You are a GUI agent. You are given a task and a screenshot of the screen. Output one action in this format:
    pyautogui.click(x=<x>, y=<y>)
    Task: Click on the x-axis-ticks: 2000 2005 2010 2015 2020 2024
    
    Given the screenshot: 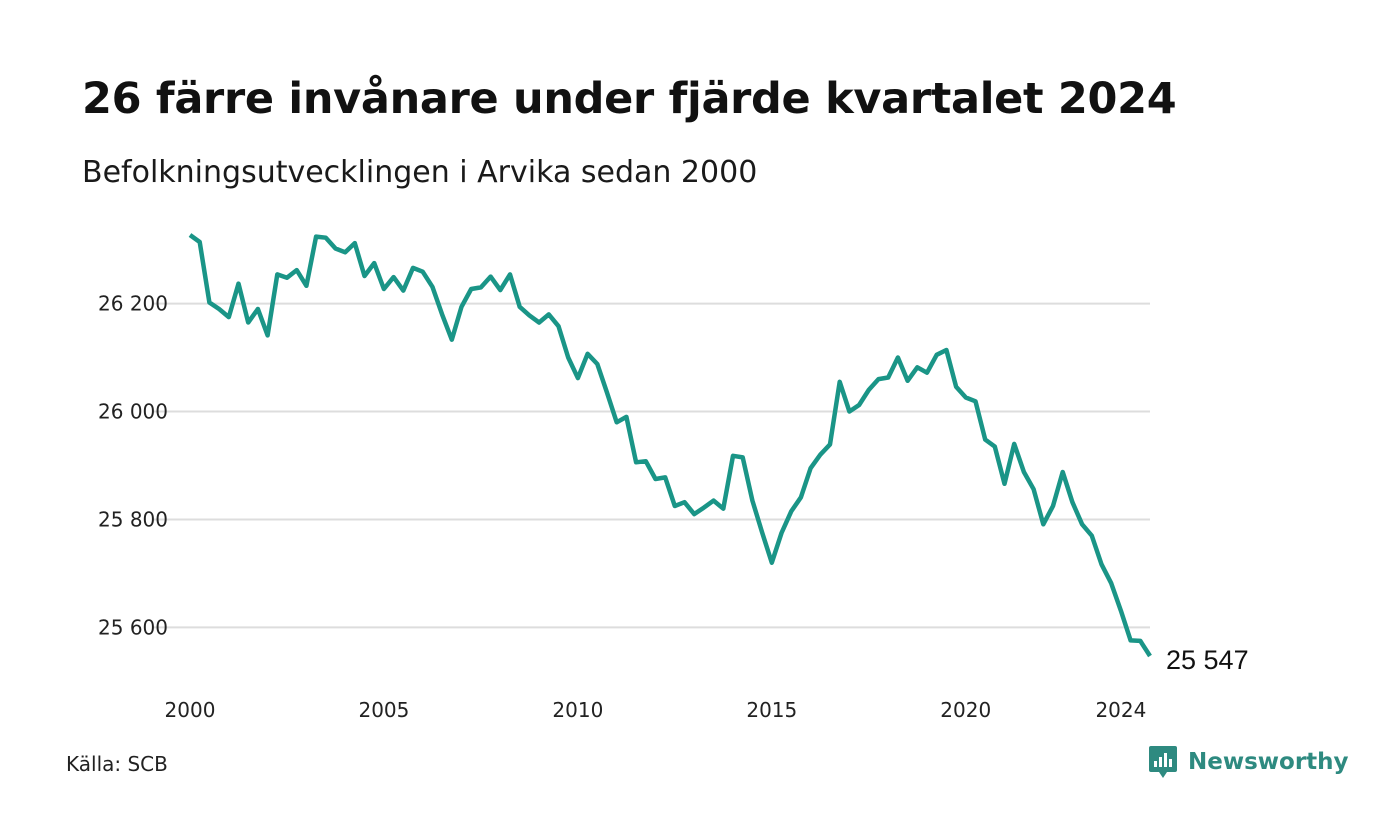 What is the action you would take?
    pyautogui.click(x=656, y=710)
    